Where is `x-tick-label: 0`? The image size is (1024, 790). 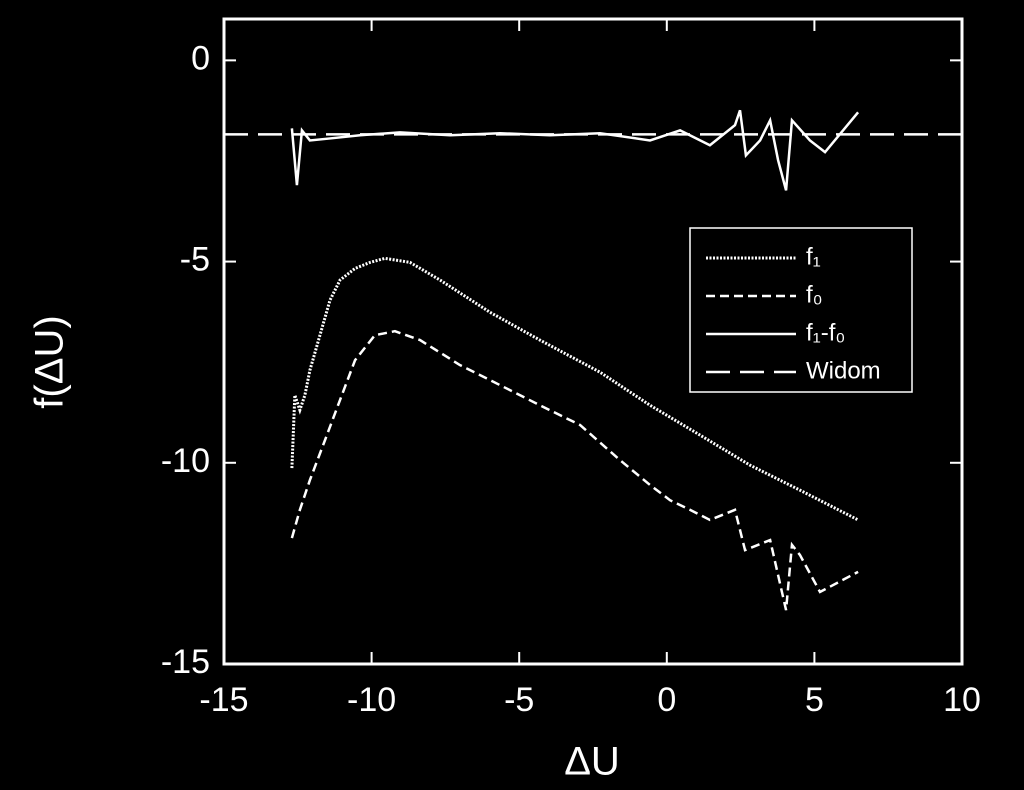 x-tick-label: 0 is located at coordinates (666, 700).